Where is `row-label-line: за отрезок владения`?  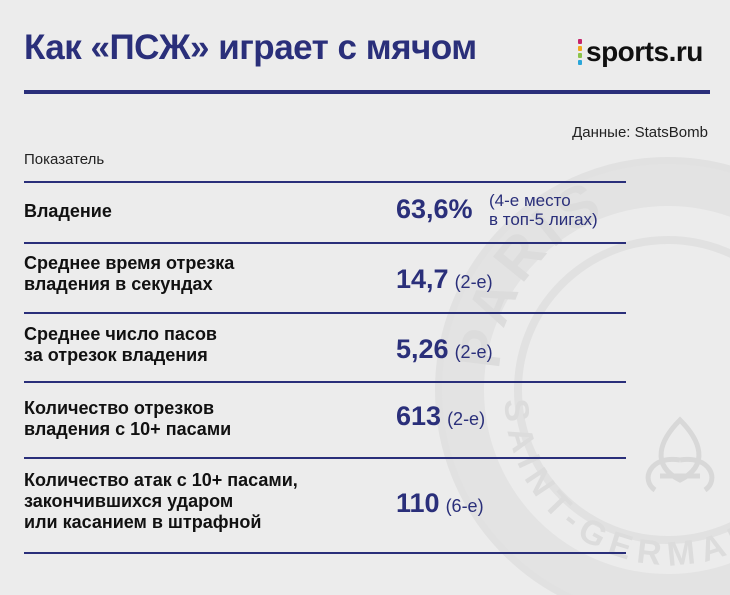 row-label-line: за отрезок владения is located at coordinates (116, 355).